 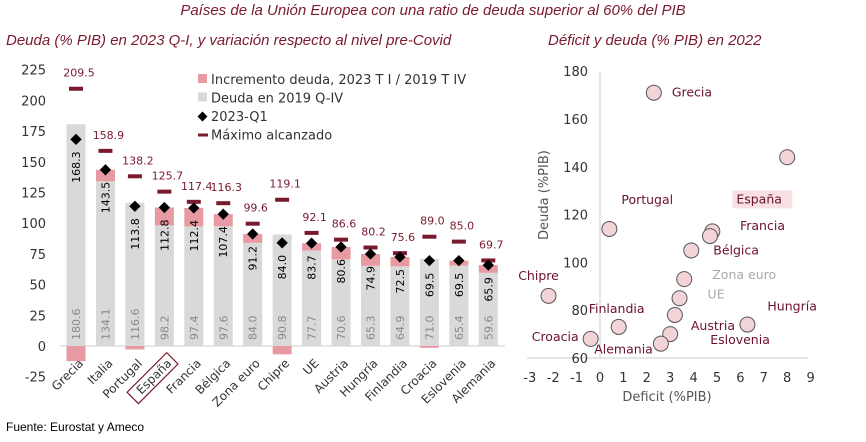 I want to click on y-tick-label: 60, so click(x=579, y=359).